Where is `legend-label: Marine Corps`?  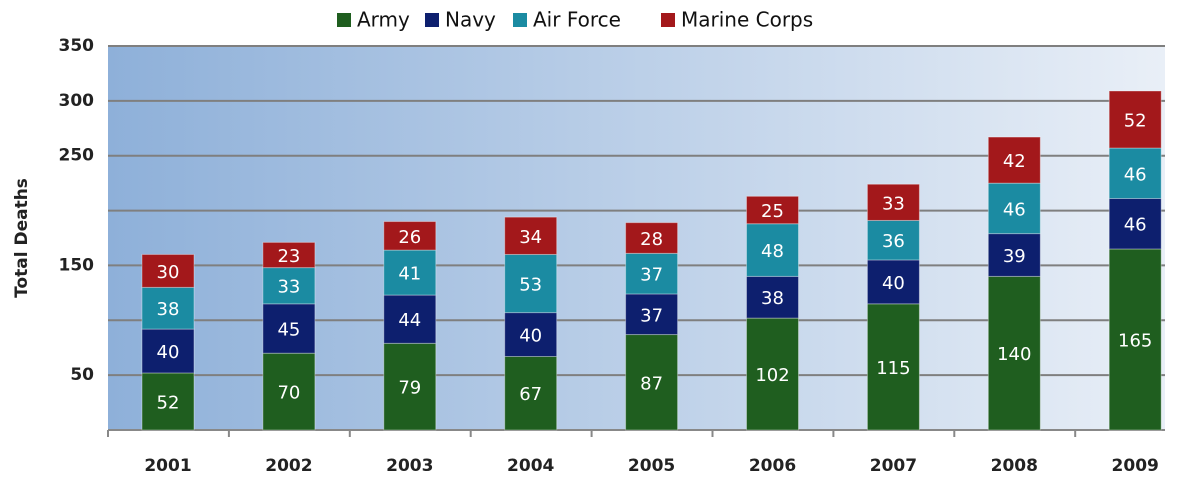 legend-label: Marine Corps is located at coordinates (747, 20).